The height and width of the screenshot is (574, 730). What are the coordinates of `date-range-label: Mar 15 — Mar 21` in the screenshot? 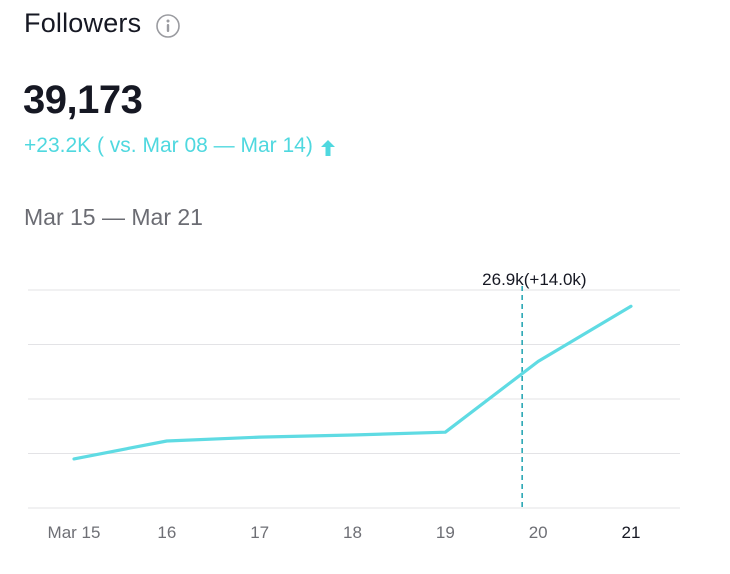 It's located at (113, 217).